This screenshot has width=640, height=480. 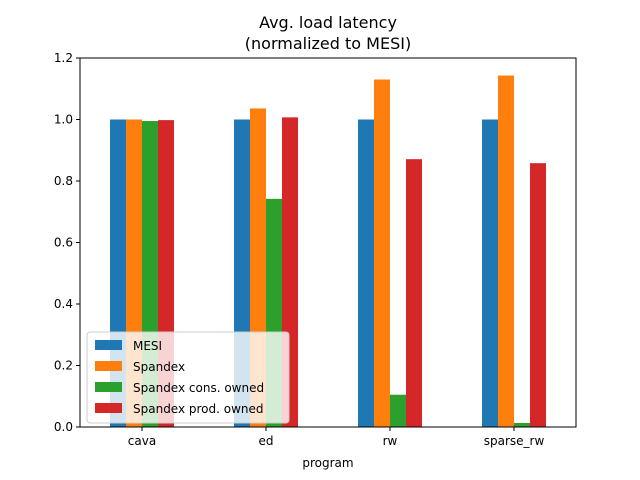 I want to click on y-tick-label: 0.0, so click(x=63, y=427).